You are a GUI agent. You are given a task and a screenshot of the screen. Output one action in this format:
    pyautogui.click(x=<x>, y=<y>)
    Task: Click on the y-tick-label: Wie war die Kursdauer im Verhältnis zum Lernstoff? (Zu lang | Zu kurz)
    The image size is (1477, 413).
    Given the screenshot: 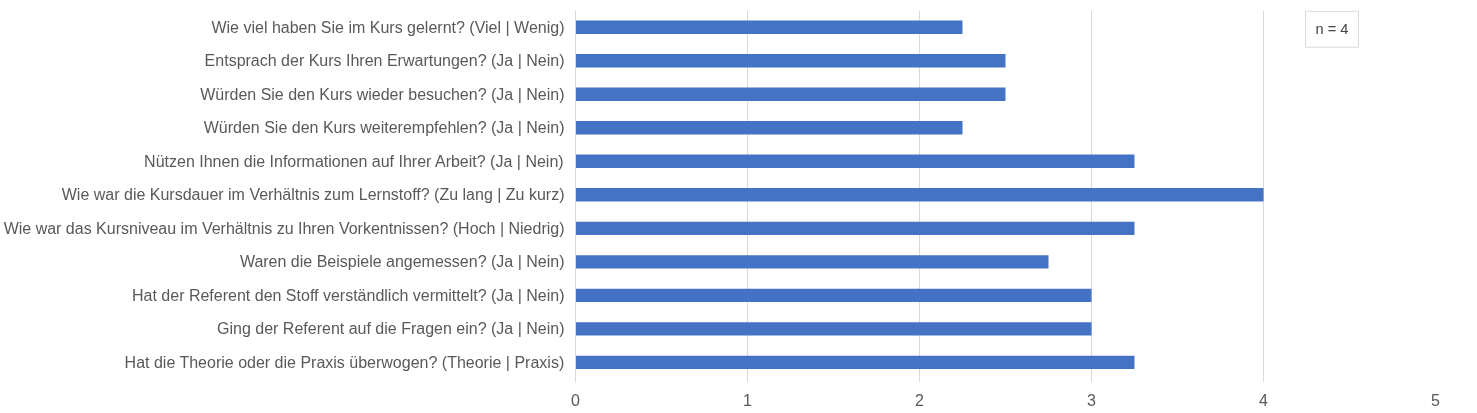 What is the action you would take?
    pyautogui.click(x=313, y=195)
    